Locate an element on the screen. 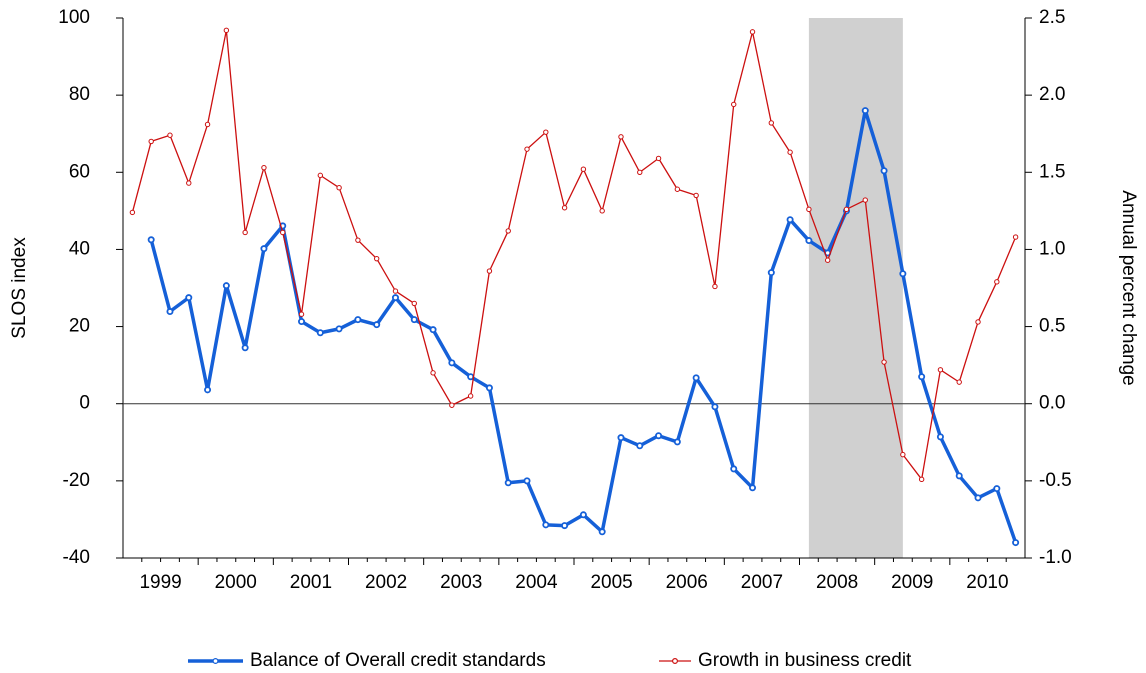 The width and height of the screenshot is (1146, 673). y2-tick-label: -0.5 is located at coordinates (1055, 480).